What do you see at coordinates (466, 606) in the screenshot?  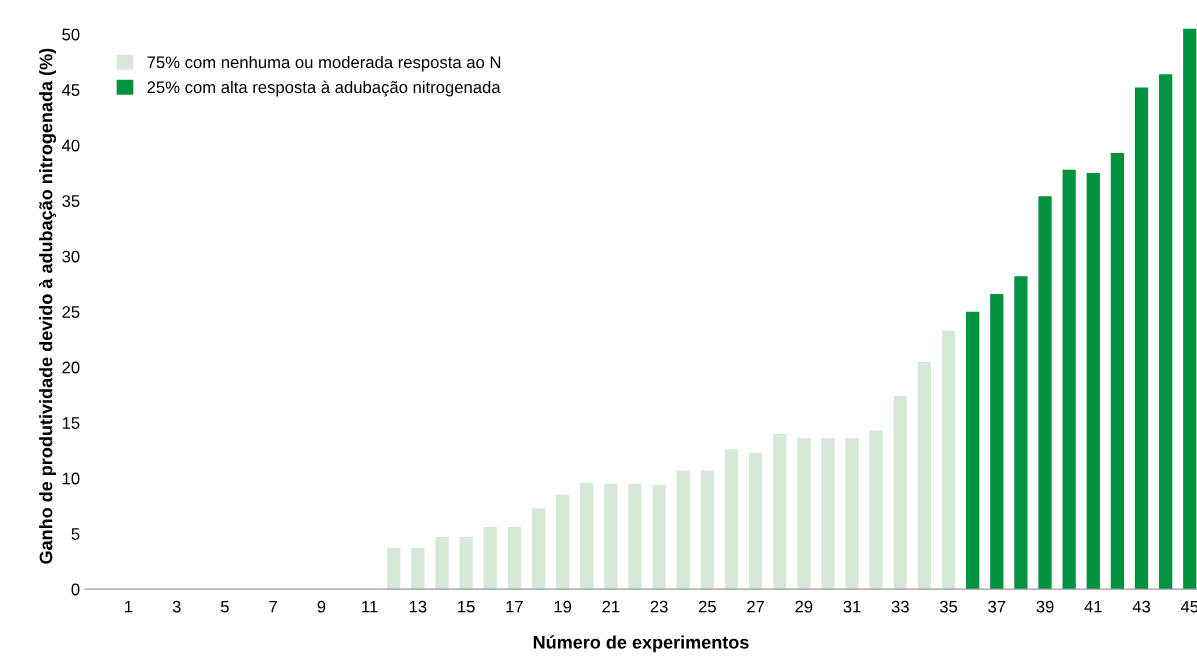 I see `x-tick-label: 15` at bounding box center [466, 606].